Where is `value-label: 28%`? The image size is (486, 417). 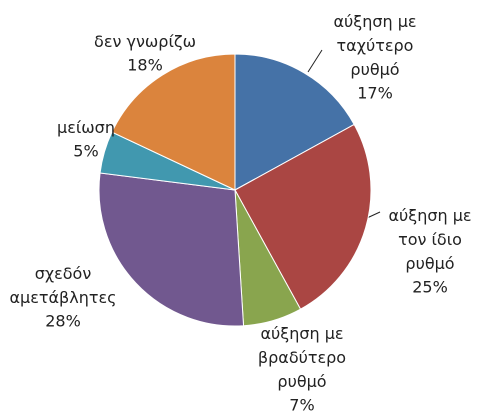 value-label: 28% is located at coordinates (63, 321).